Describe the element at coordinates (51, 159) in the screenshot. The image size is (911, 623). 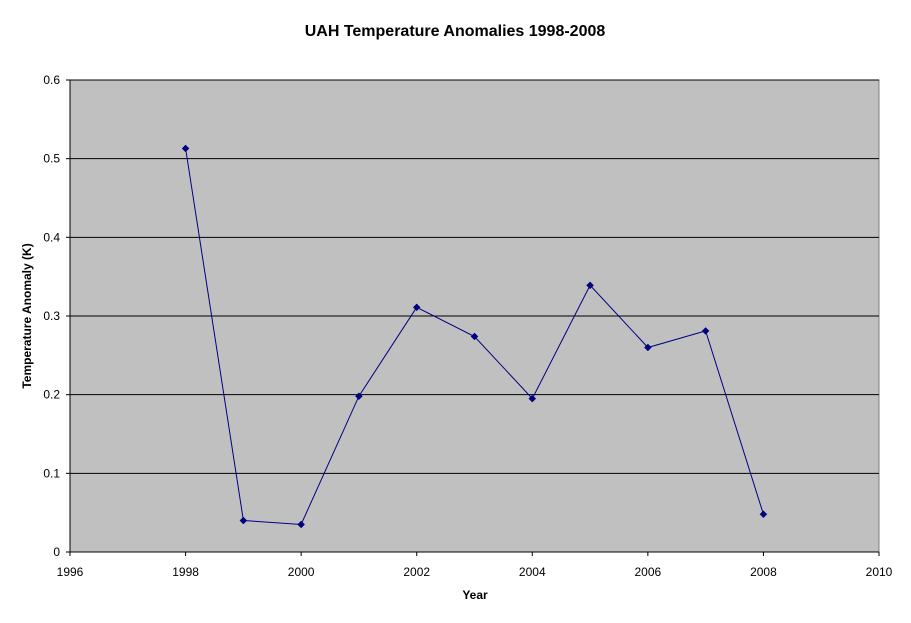
I see `y-tick-label: 0.5` at that location.